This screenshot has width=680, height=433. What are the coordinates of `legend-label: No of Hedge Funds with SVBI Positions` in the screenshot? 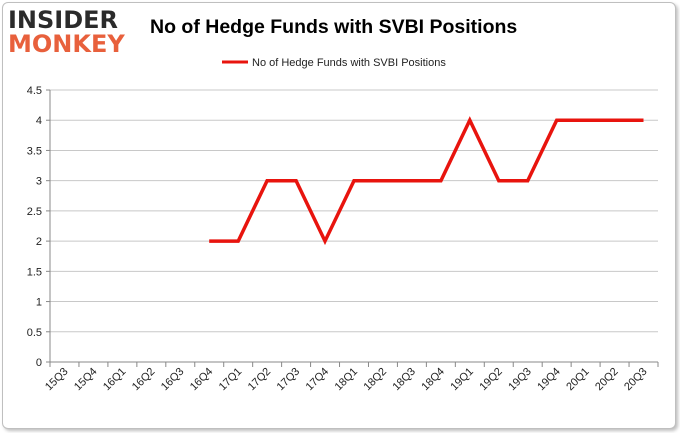 It's located at (349, 63).